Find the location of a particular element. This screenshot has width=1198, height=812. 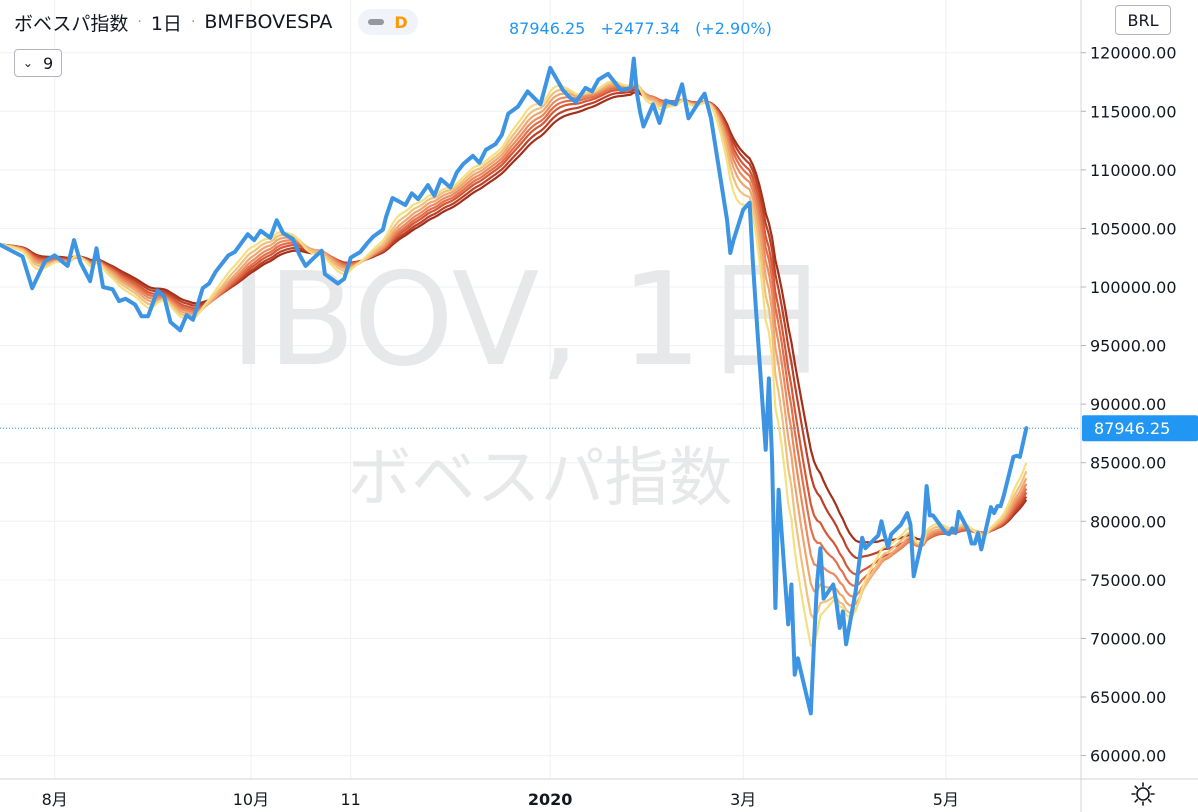

settings-gear-icon is located at coordinates (1143, 794).